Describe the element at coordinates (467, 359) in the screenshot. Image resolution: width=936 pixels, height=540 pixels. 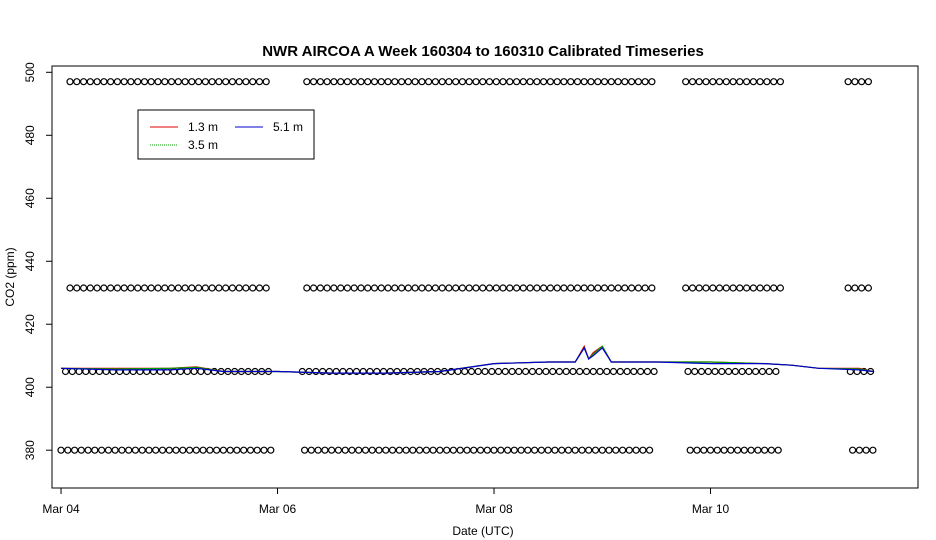
I see `series-lines` at that location.